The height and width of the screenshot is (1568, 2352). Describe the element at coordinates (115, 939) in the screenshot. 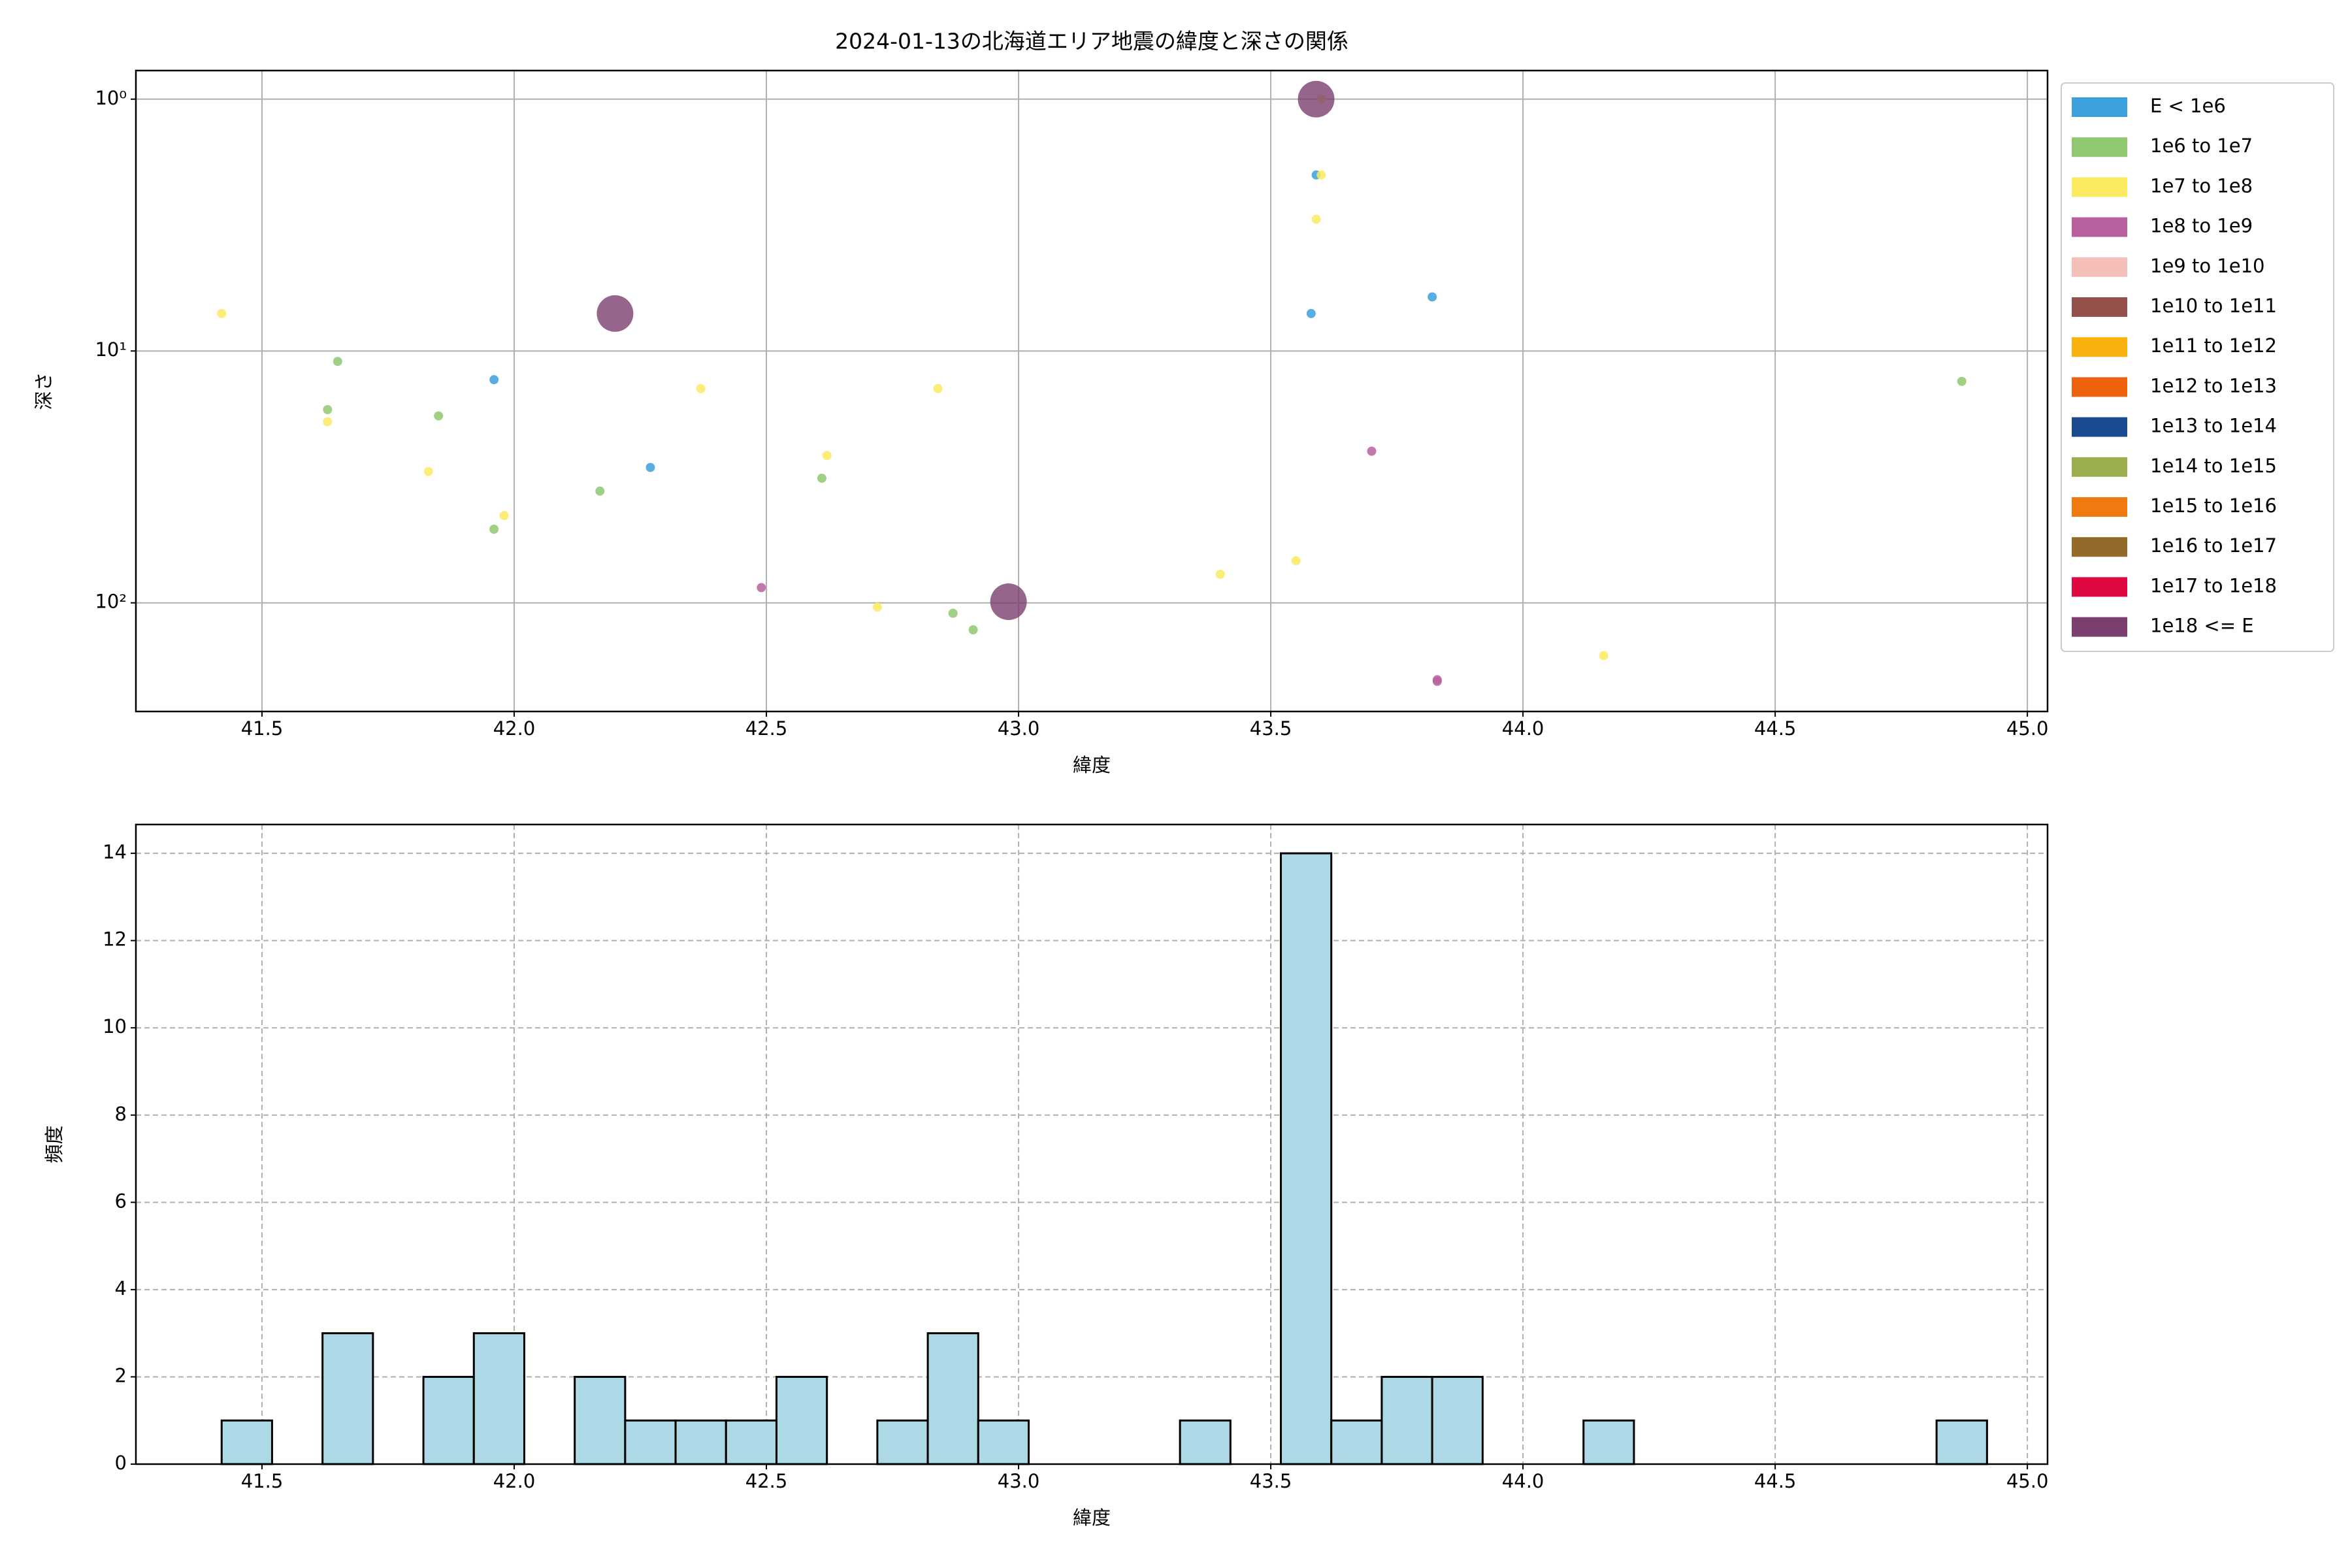

I see `y-tick-label: 12` at that location.